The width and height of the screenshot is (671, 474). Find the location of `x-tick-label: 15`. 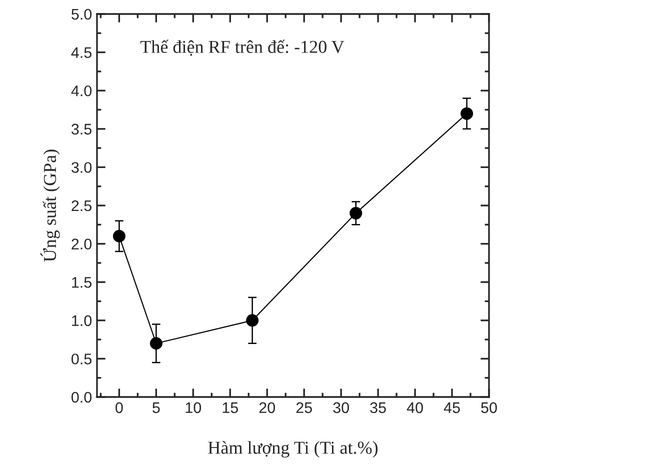

x-tick-label: 15 is located at coordinates (230, 408).